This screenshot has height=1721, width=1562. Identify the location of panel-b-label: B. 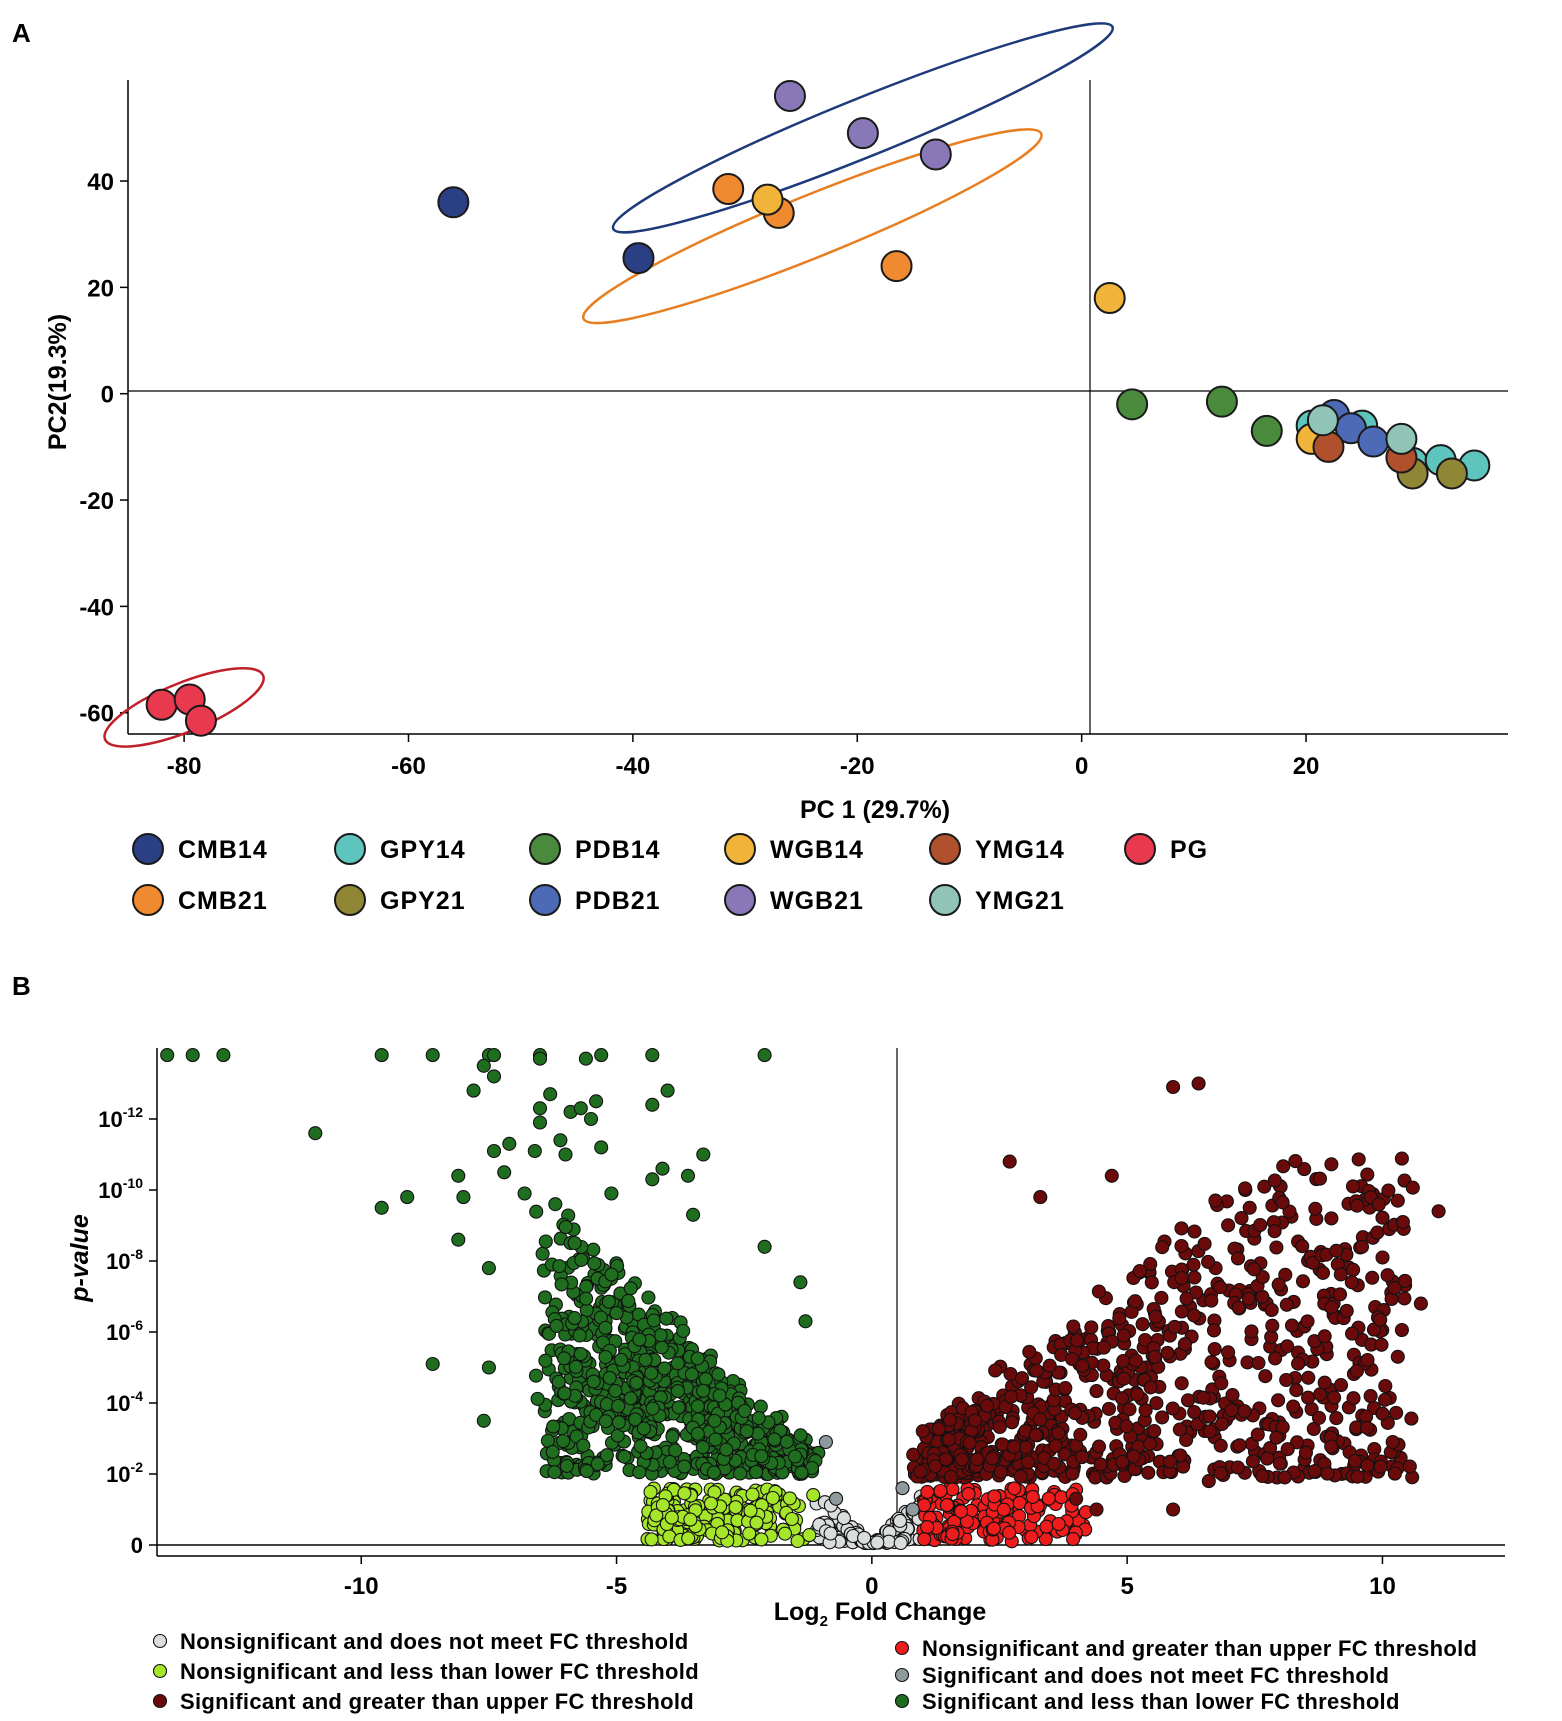
(21, 986).